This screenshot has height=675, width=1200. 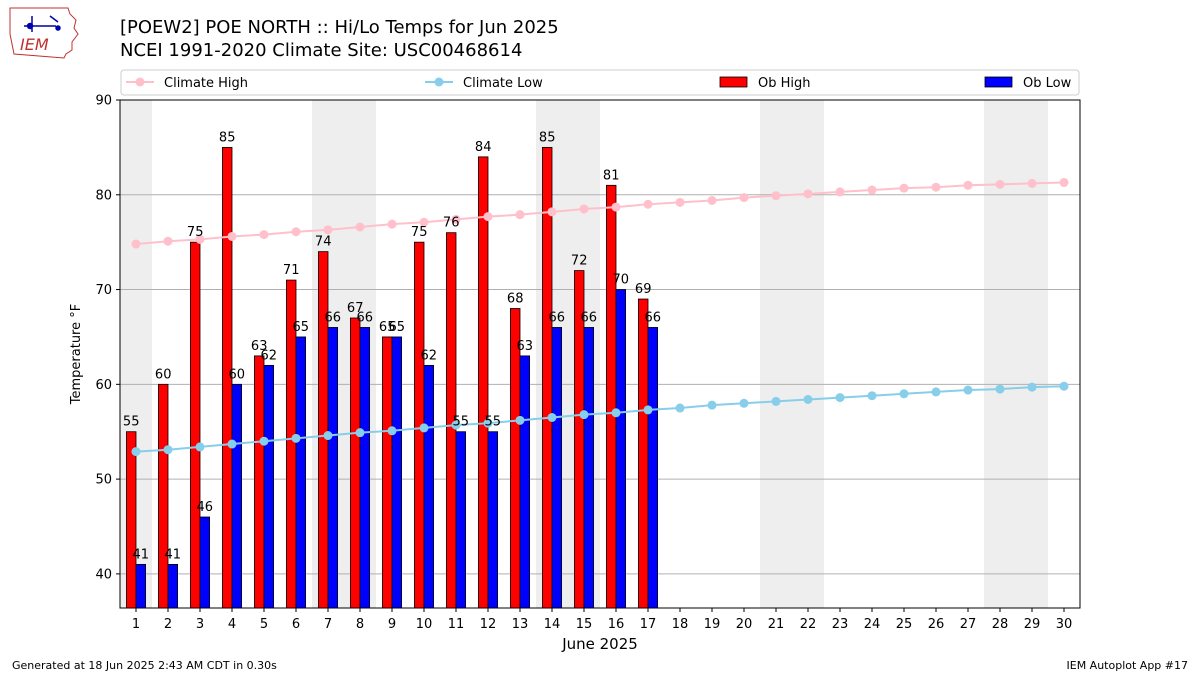 I want to click on y-tick-label-60: 60, so click(x=103, y=385).